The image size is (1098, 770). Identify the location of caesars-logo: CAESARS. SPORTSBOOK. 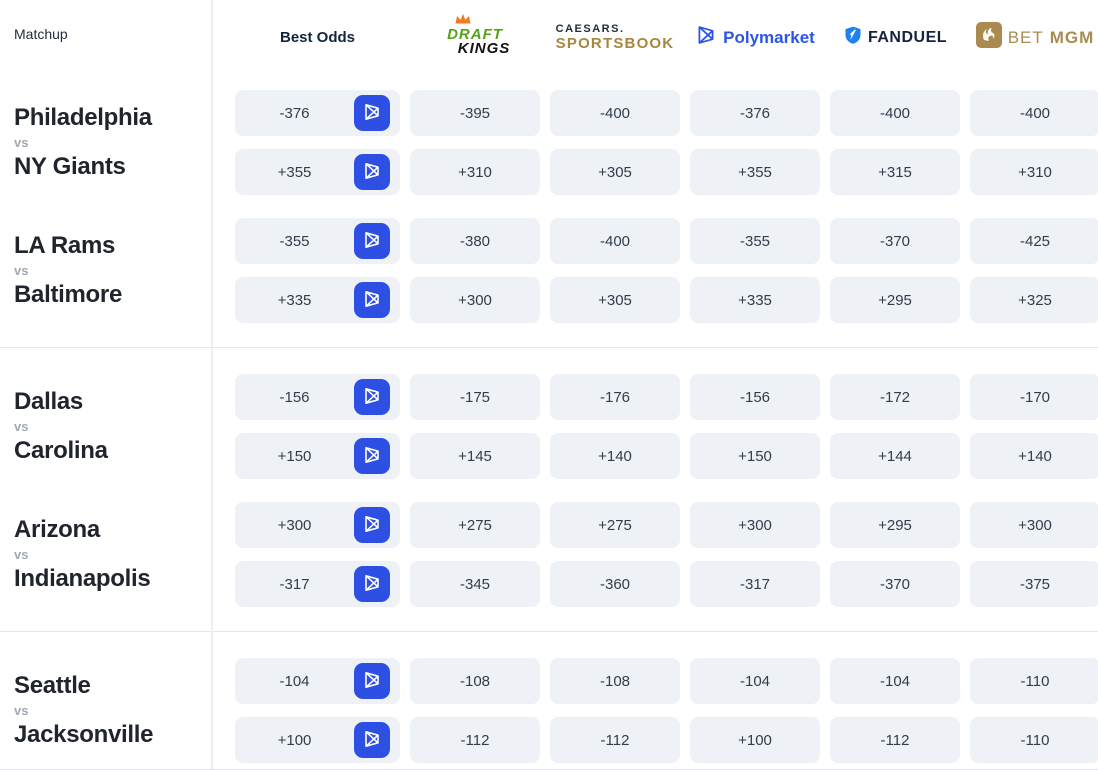
(615, 38).